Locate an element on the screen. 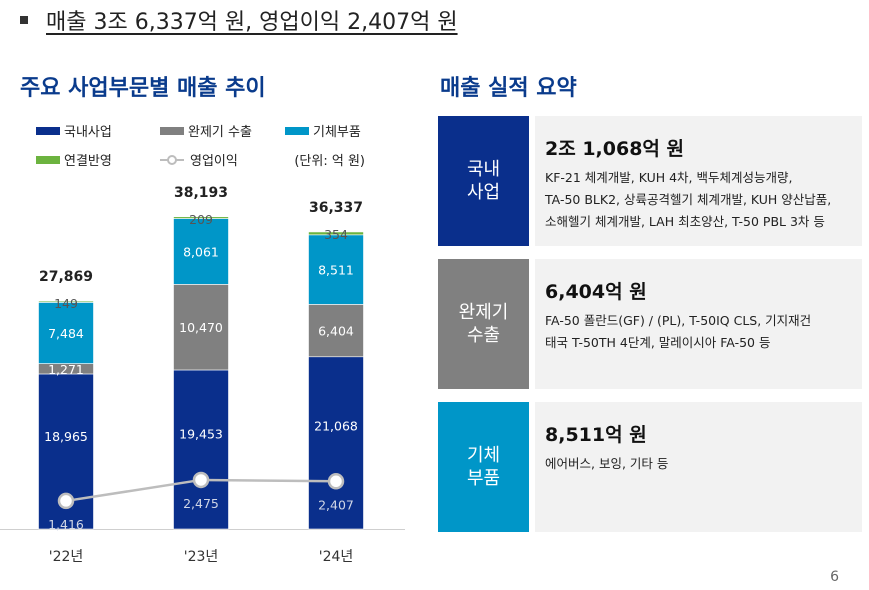  page-number: 6 is located at coordinates (834, 577).